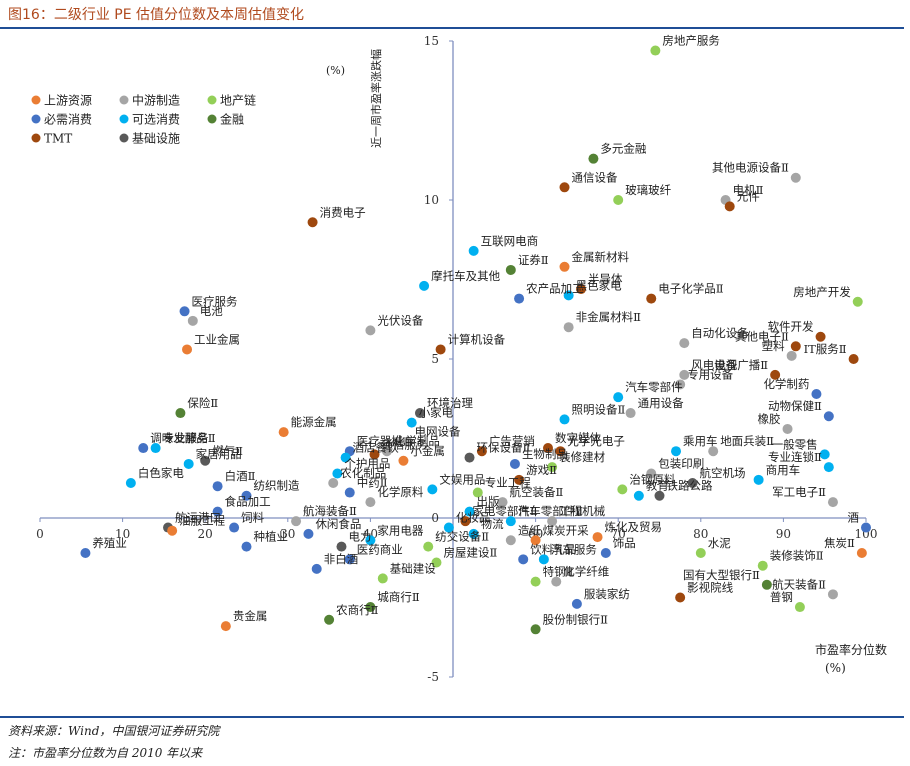 This screenshot has width=910, height=766. Describe the element at coordinates (510, 241) in the screenshot. I see `data-label: 互联网电商` at that location.